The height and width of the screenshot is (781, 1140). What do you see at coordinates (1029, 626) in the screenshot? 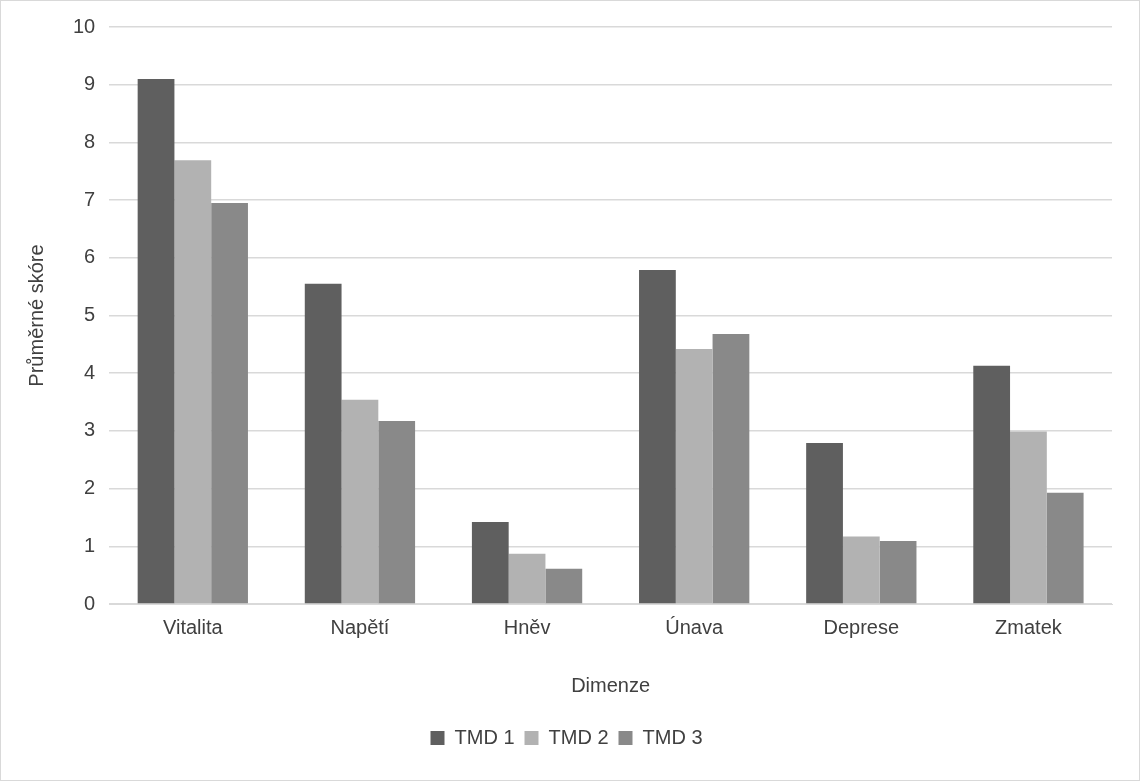
I see `x-tick-label: Zmatek` at bounding box center [1029, 626].